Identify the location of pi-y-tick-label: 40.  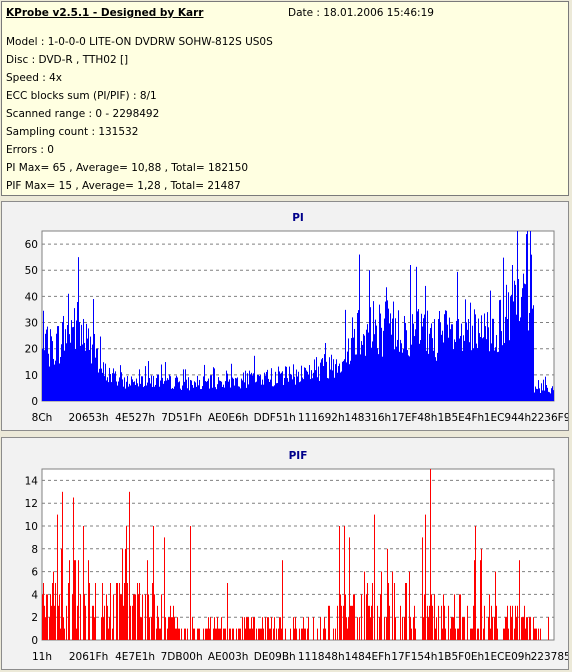
(31, 297).